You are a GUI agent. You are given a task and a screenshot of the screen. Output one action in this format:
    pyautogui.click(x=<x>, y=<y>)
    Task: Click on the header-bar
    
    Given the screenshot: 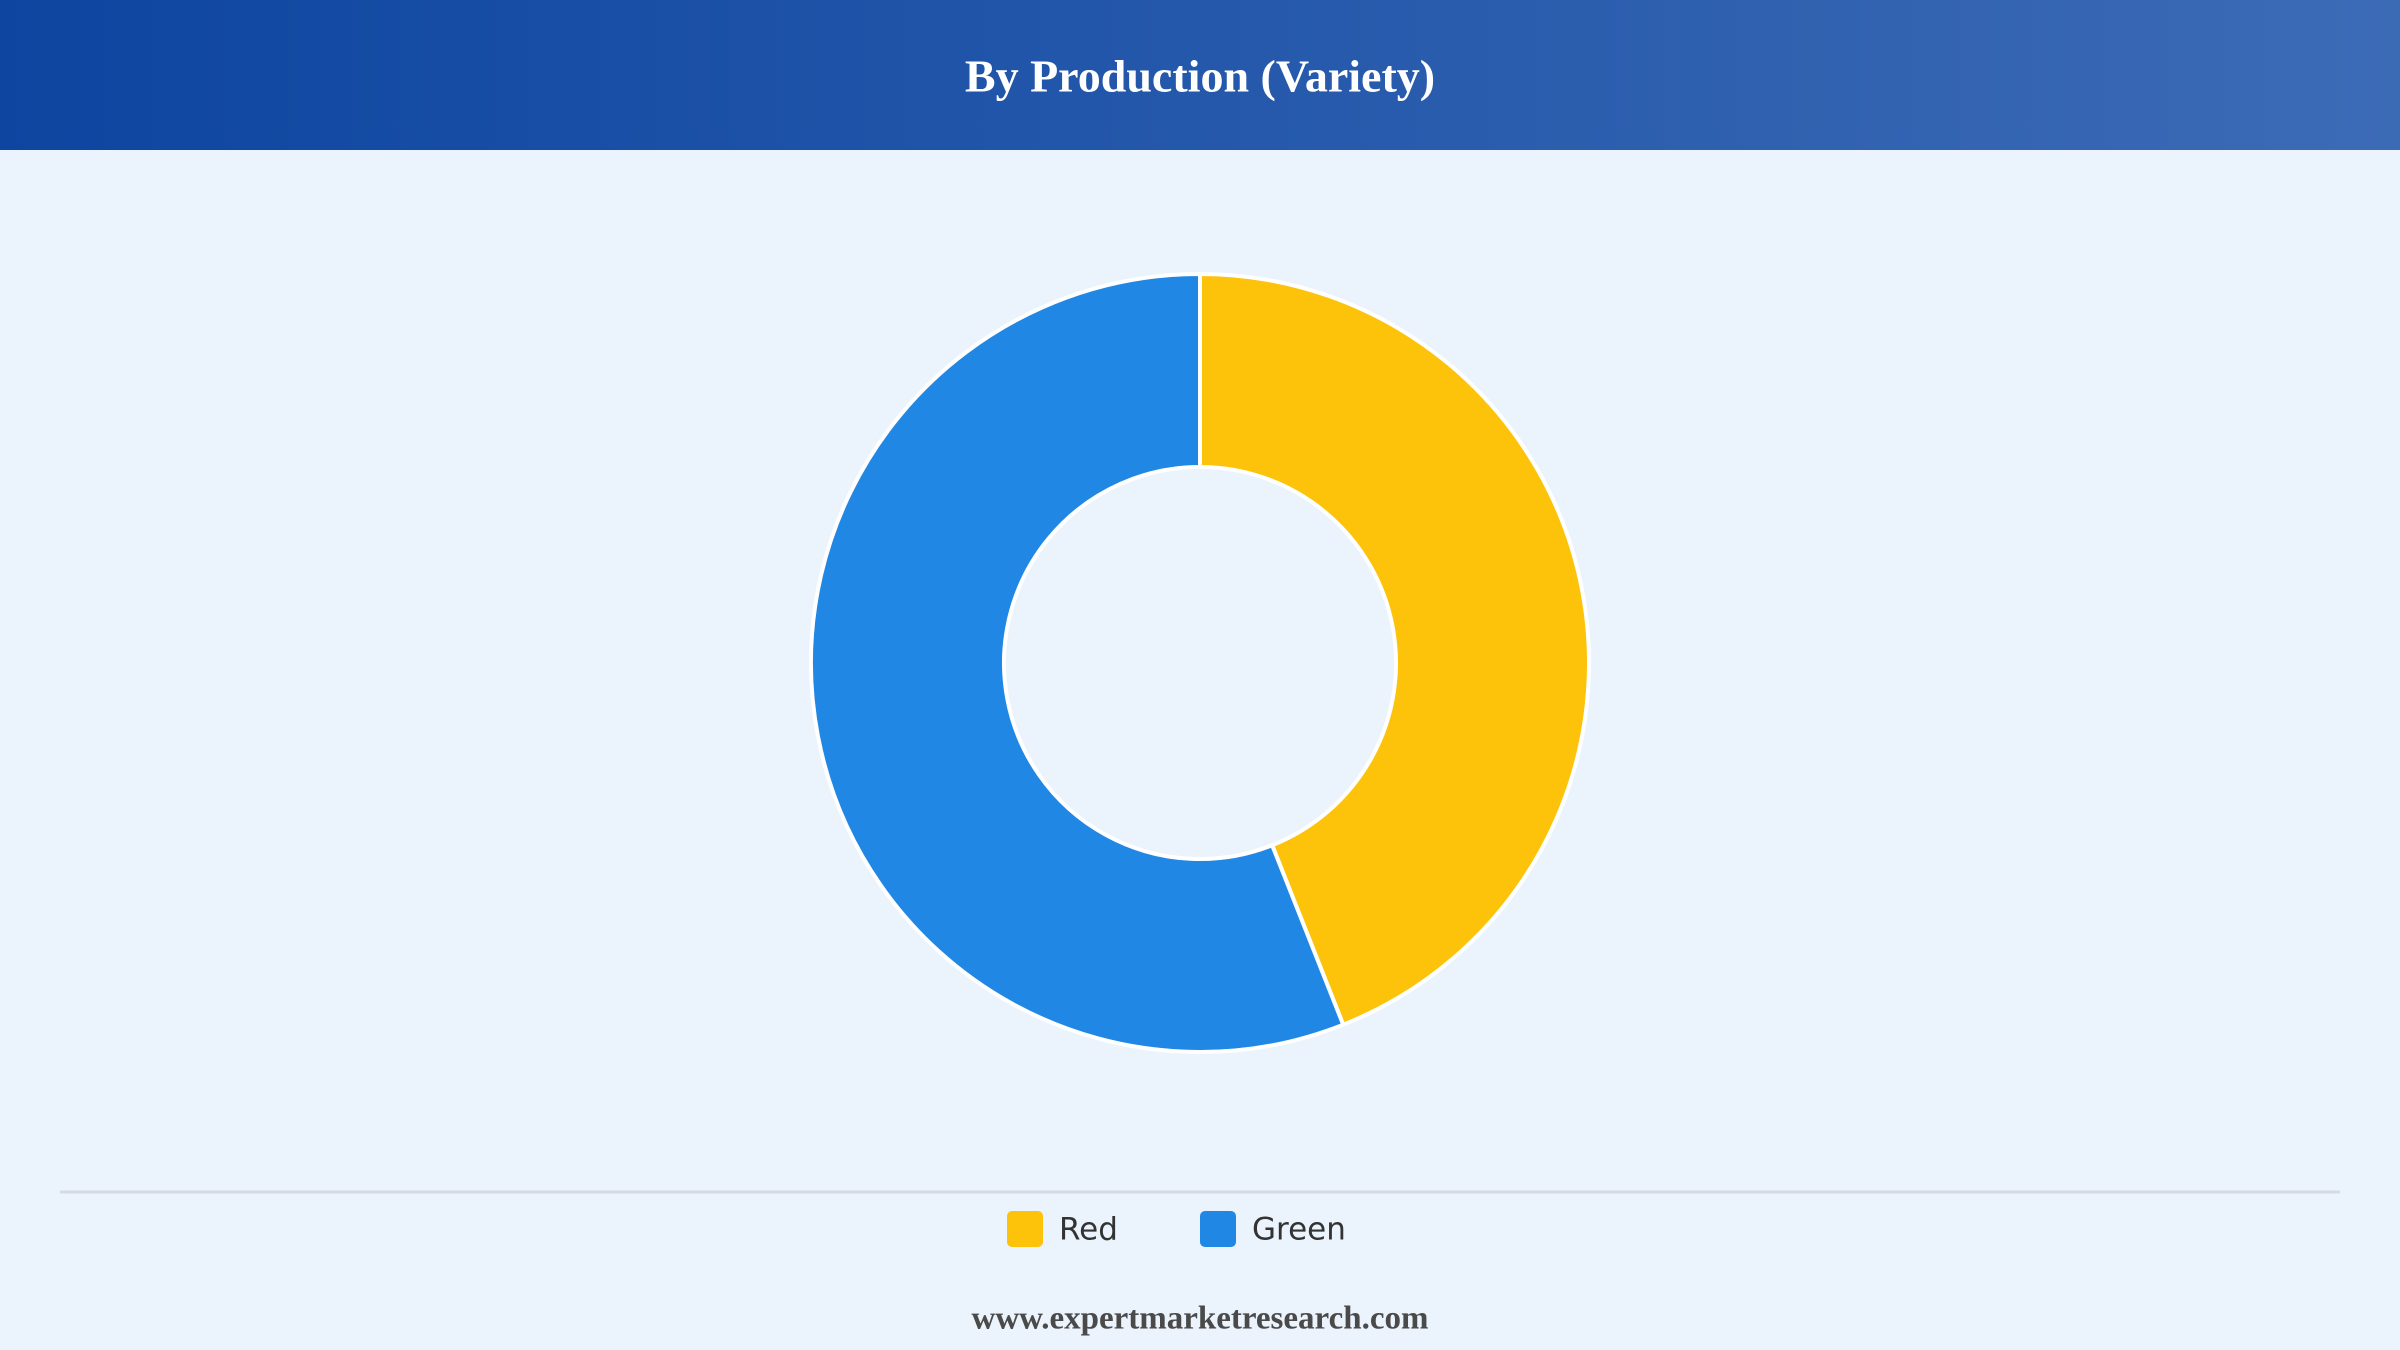 What is the action you would take?
    pyautogui.click(x=1200, y=75)
    